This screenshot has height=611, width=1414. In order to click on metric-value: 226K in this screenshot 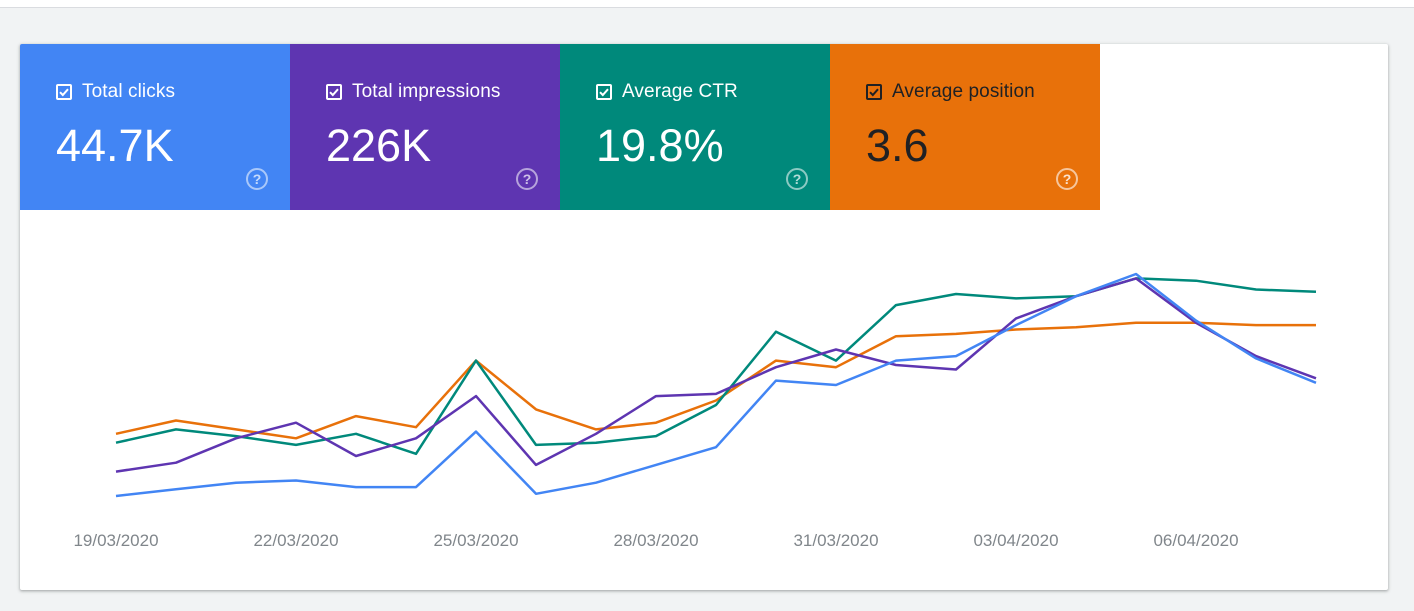, I will do `click(379, 145)`.